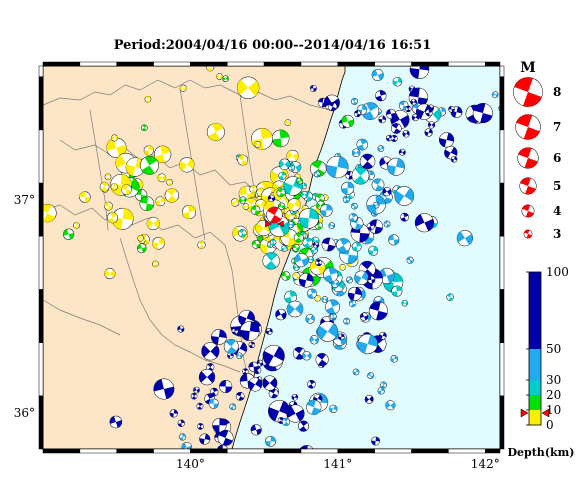 This screenshot has height=500, width=580. I want to click on depth-marker, so click(535, 413).